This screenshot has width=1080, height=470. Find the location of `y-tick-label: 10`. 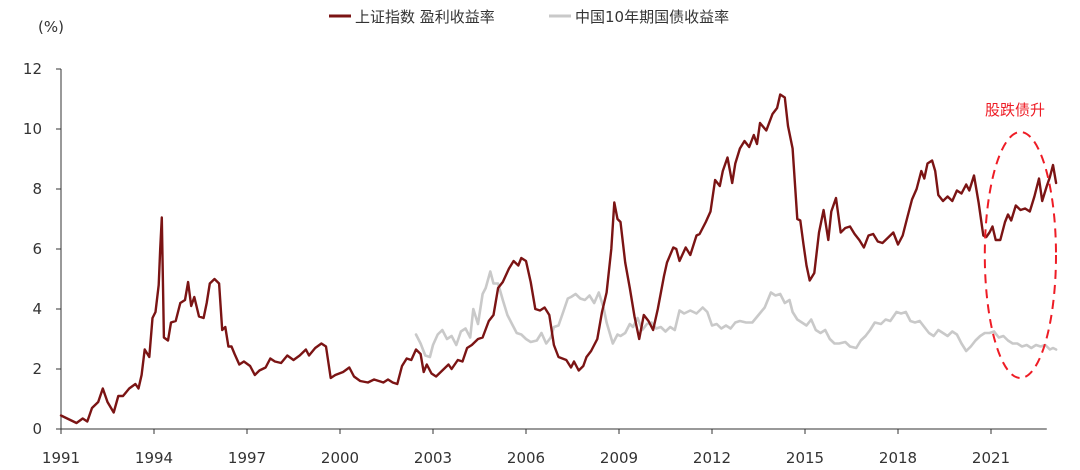

y-tick-label: 10 is located at coordinates (32, 129).